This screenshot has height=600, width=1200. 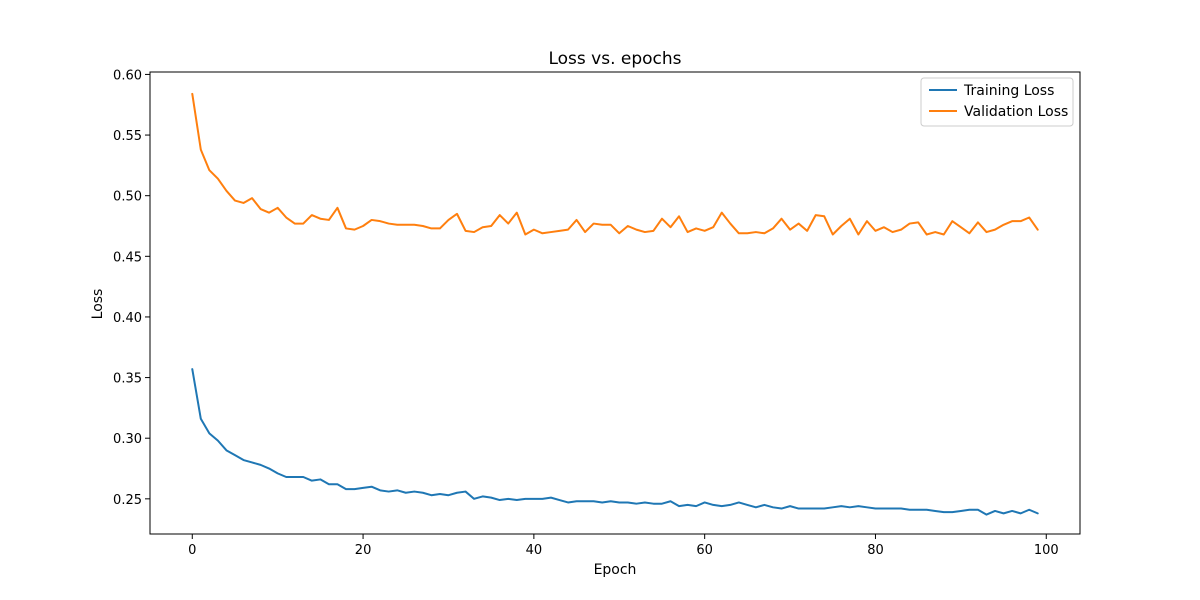 What do you see at coordinates (615, 570) in the screenshot?
I see `x-axis-title: Epoch` at bounding box center [615, 570].